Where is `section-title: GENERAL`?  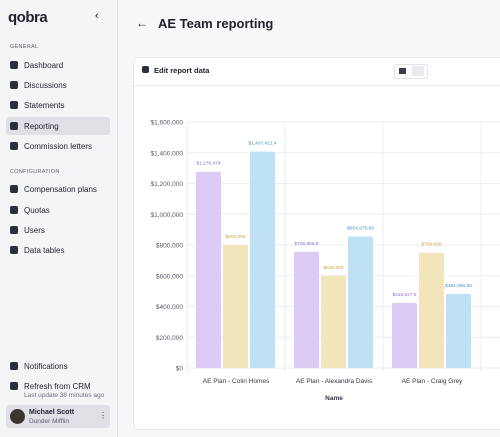 section-title: GENERAL is located at coordinates (24, 47).